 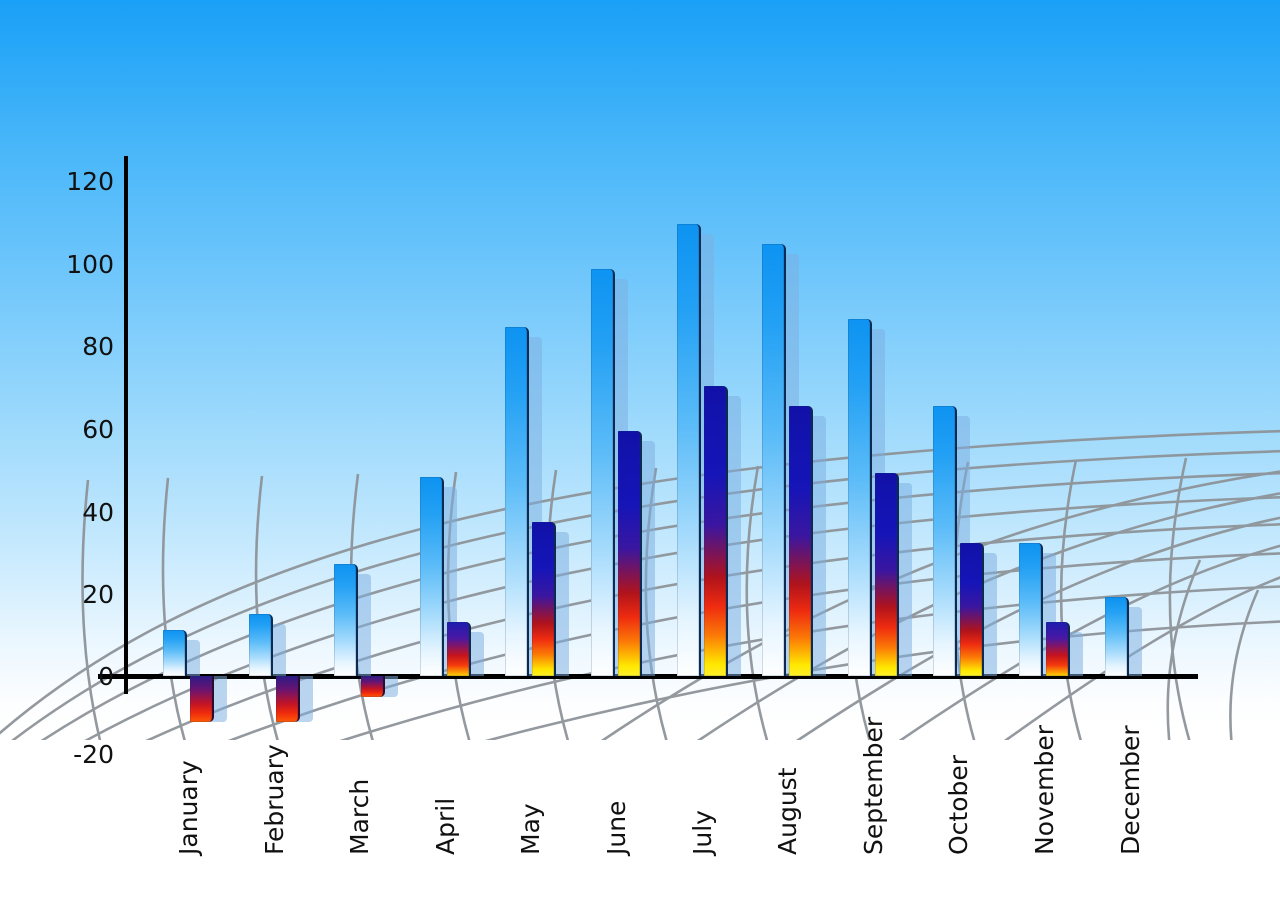 What do you see at coordinates (126, 425) in the screenshot?
I see `y-axis-line` at bounding box center [126, 425].